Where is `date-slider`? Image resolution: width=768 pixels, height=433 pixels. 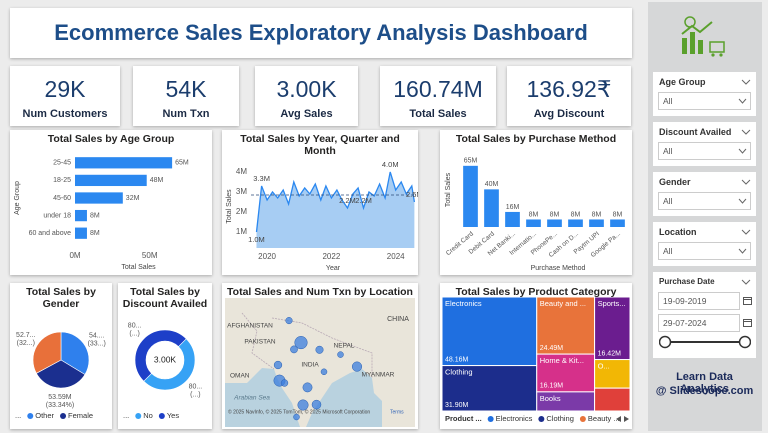
date-slider is located at coordinates (705, 342).